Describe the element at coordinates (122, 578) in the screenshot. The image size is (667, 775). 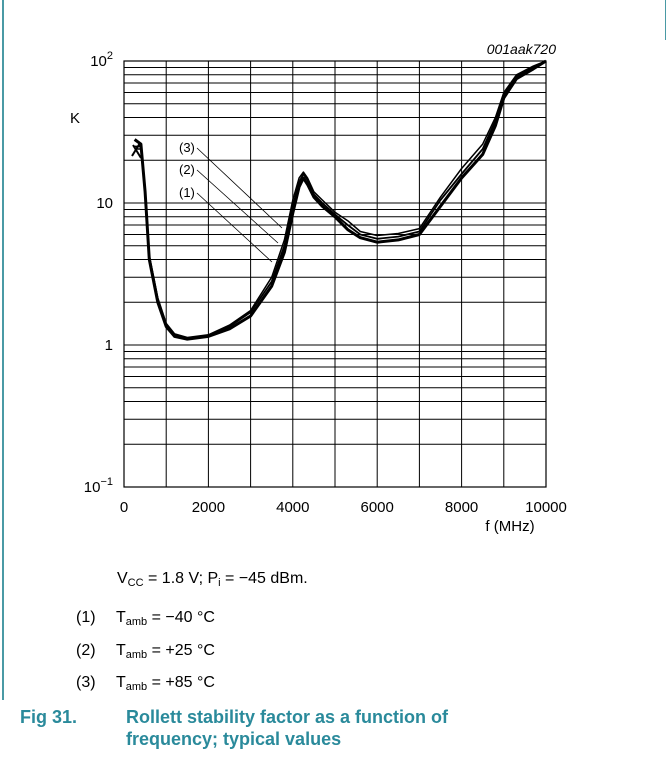
I see `vcc-symbol: V` at that location.